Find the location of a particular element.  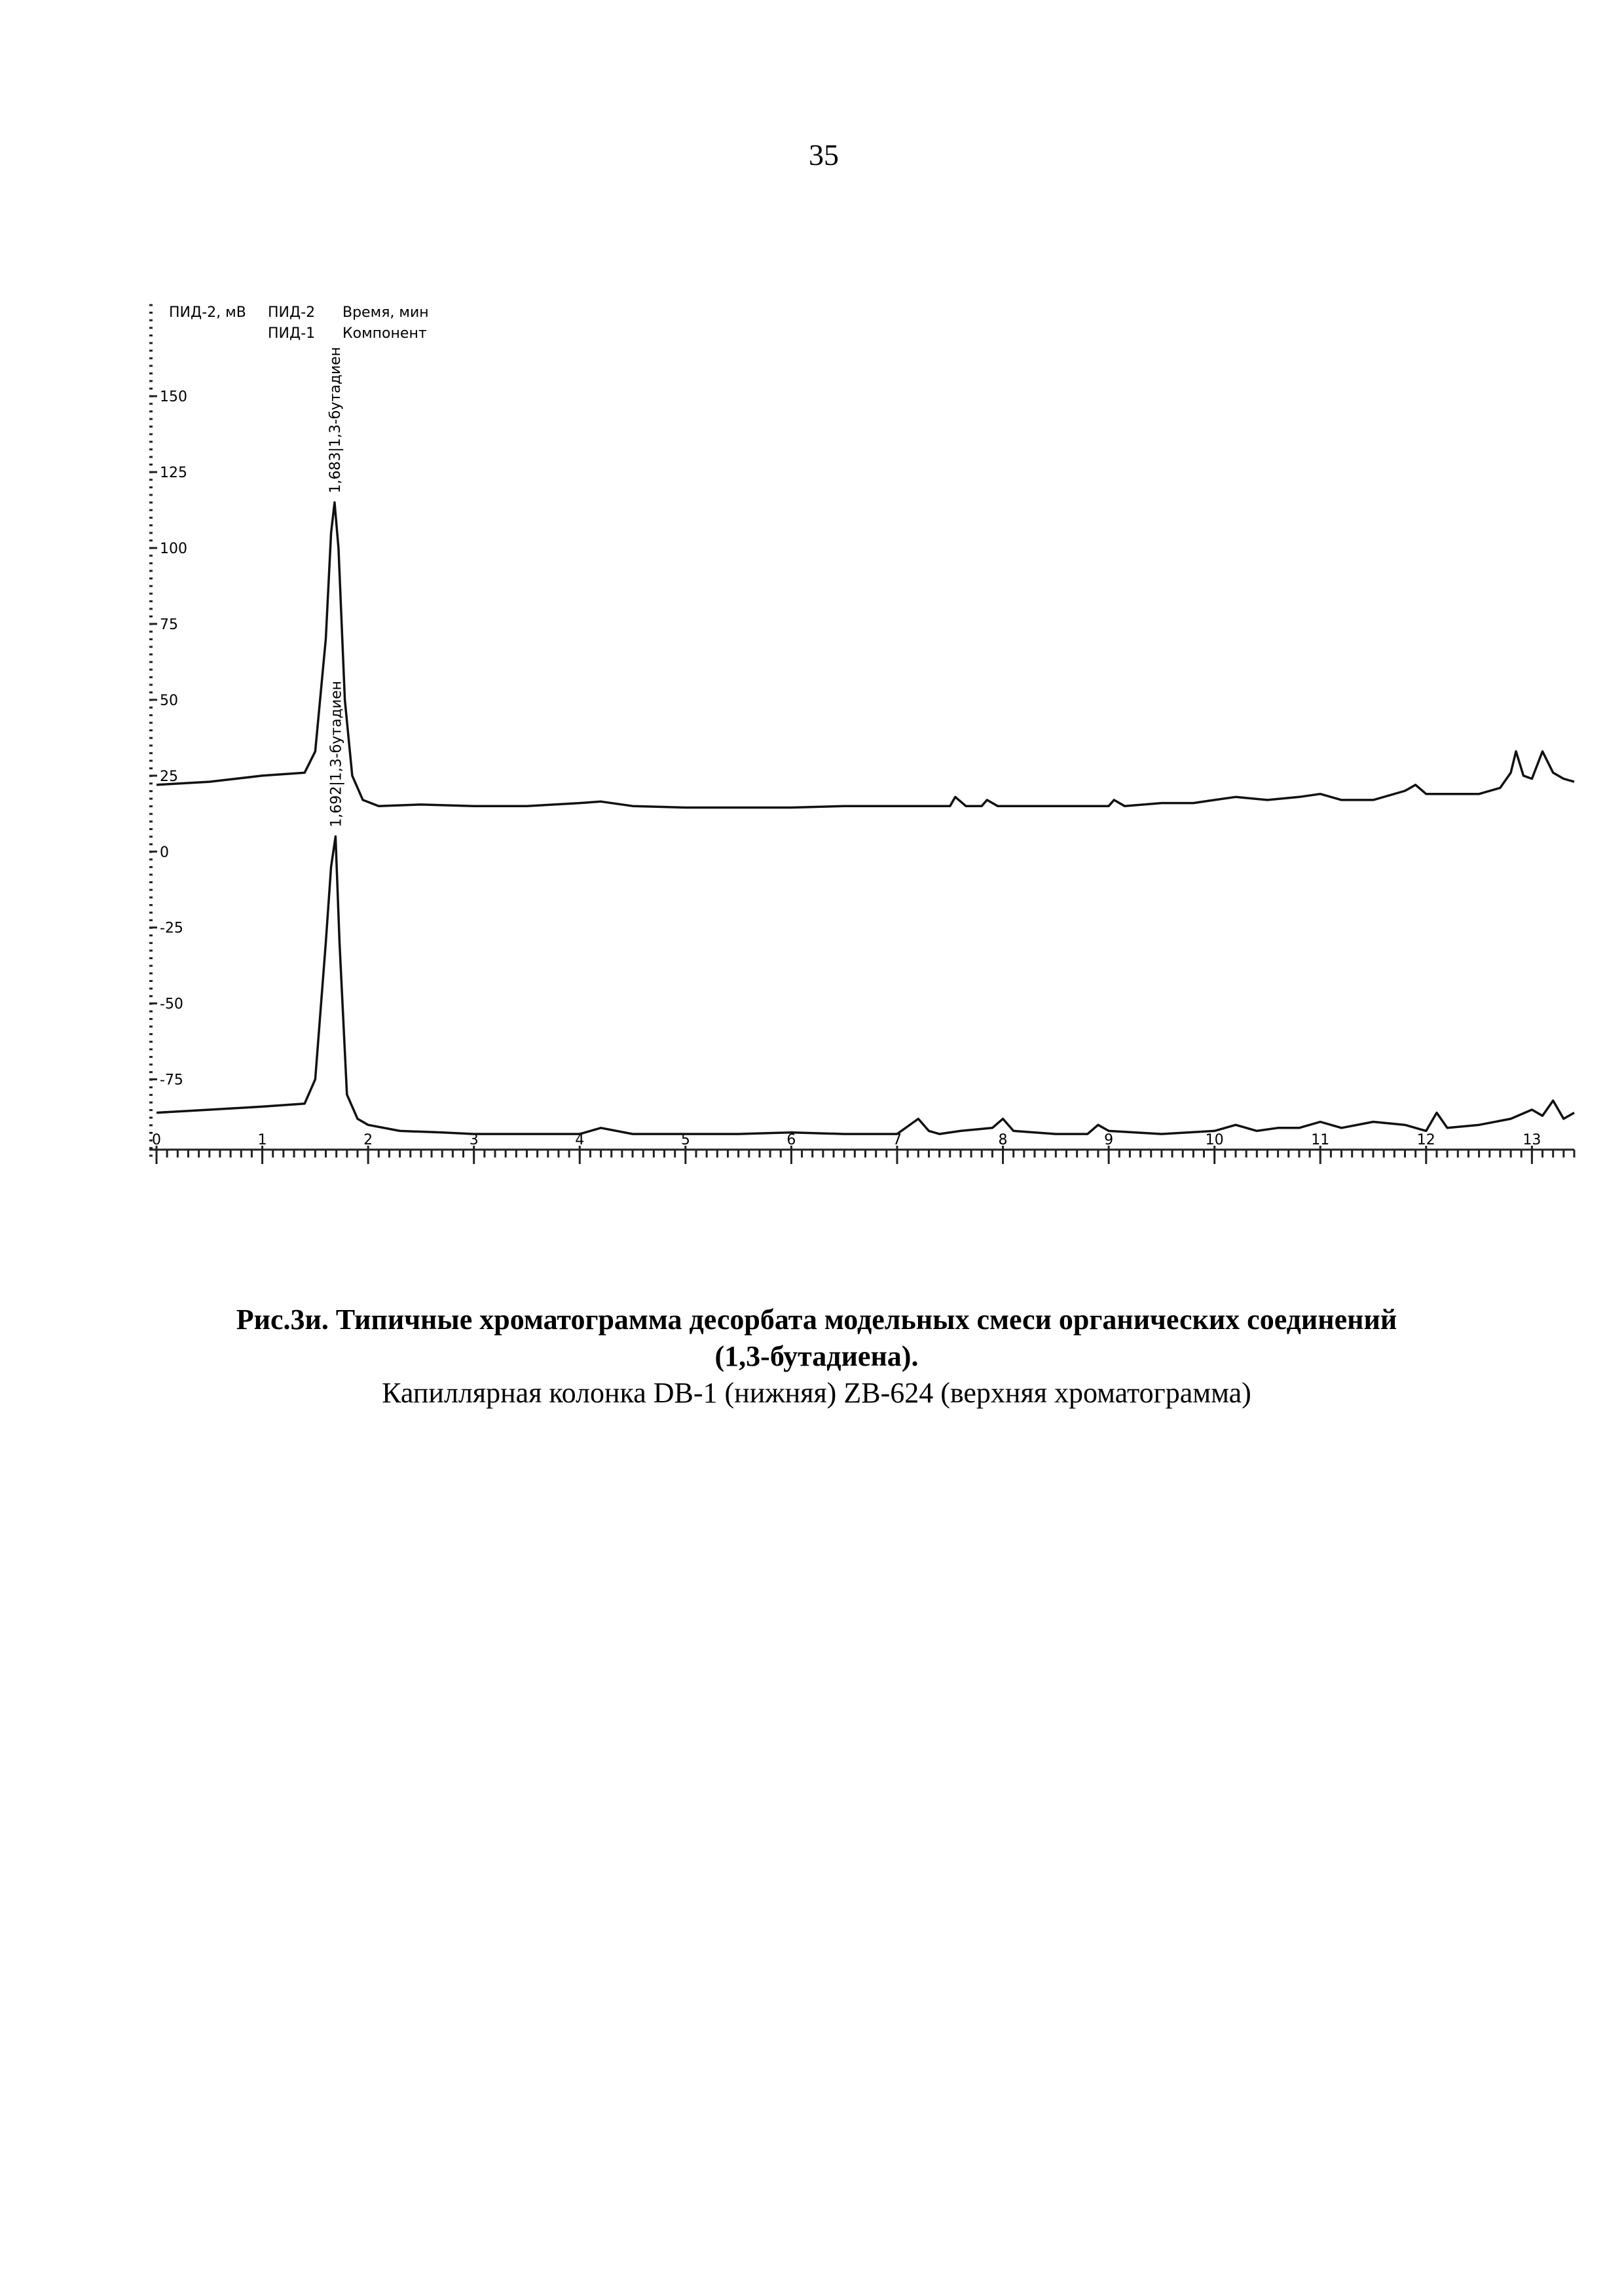

x-tick-label: 9 is located at coordinates (1108, 1140).